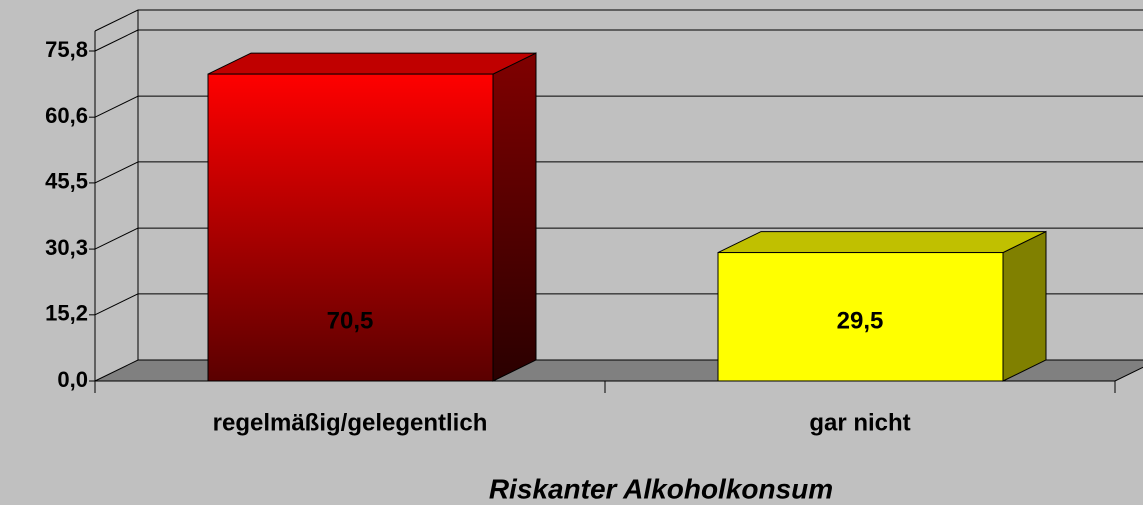 This screenshot has height=505, width=1143. Describe the element at coordinates (661, 488) in the screenshot. I see `x-axis-title: Riskanter Alkoholkonsum` at that location.